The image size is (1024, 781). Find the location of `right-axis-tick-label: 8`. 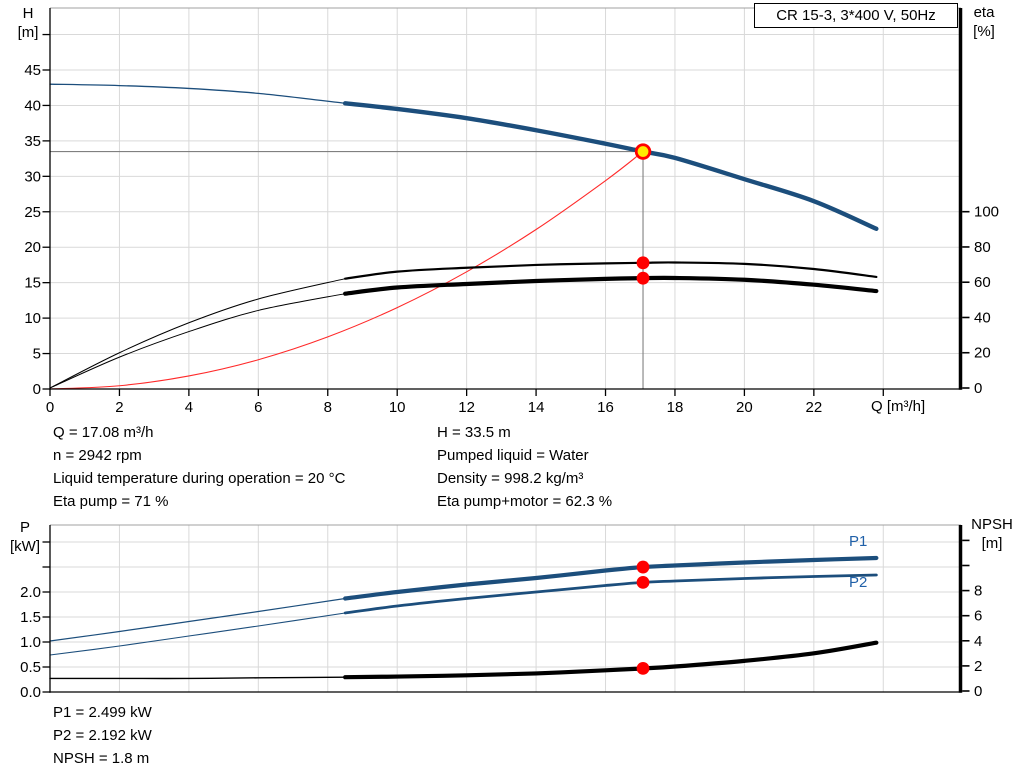

right-axis-tick-label: 8 is located at coordinates (978, 591).